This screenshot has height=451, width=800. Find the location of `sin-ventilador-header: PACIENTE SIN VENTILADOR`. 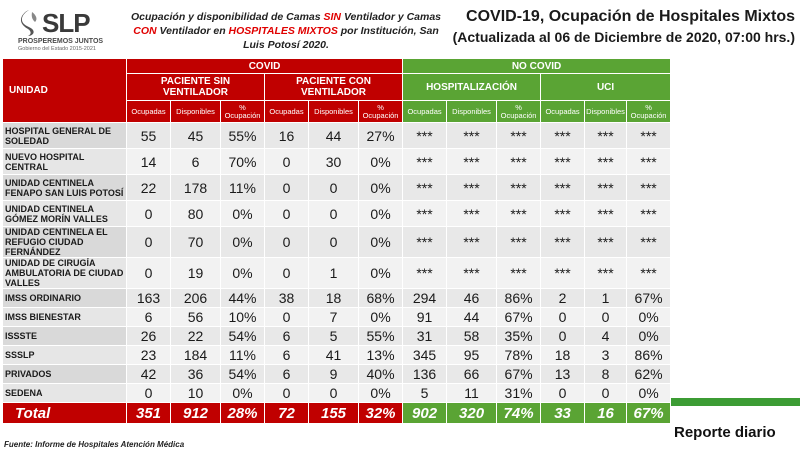

sin-ventilador-header: PACIENTE SIN VENTILADOR is located at coordinates (195, 87).